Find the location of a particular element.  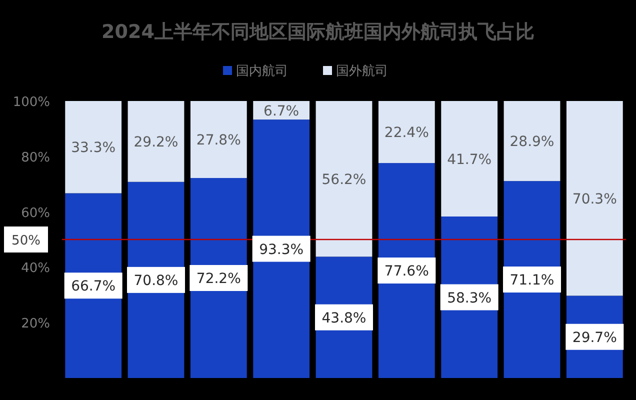

data-label: 70.8% is located at coordinates (156, 280).